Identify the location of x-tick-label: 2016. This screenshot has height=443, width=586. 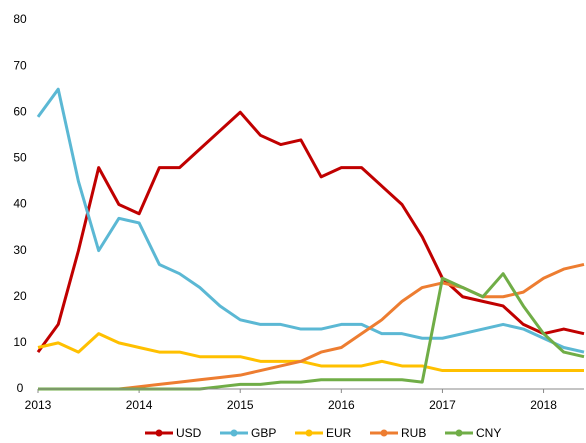
(341, 405).